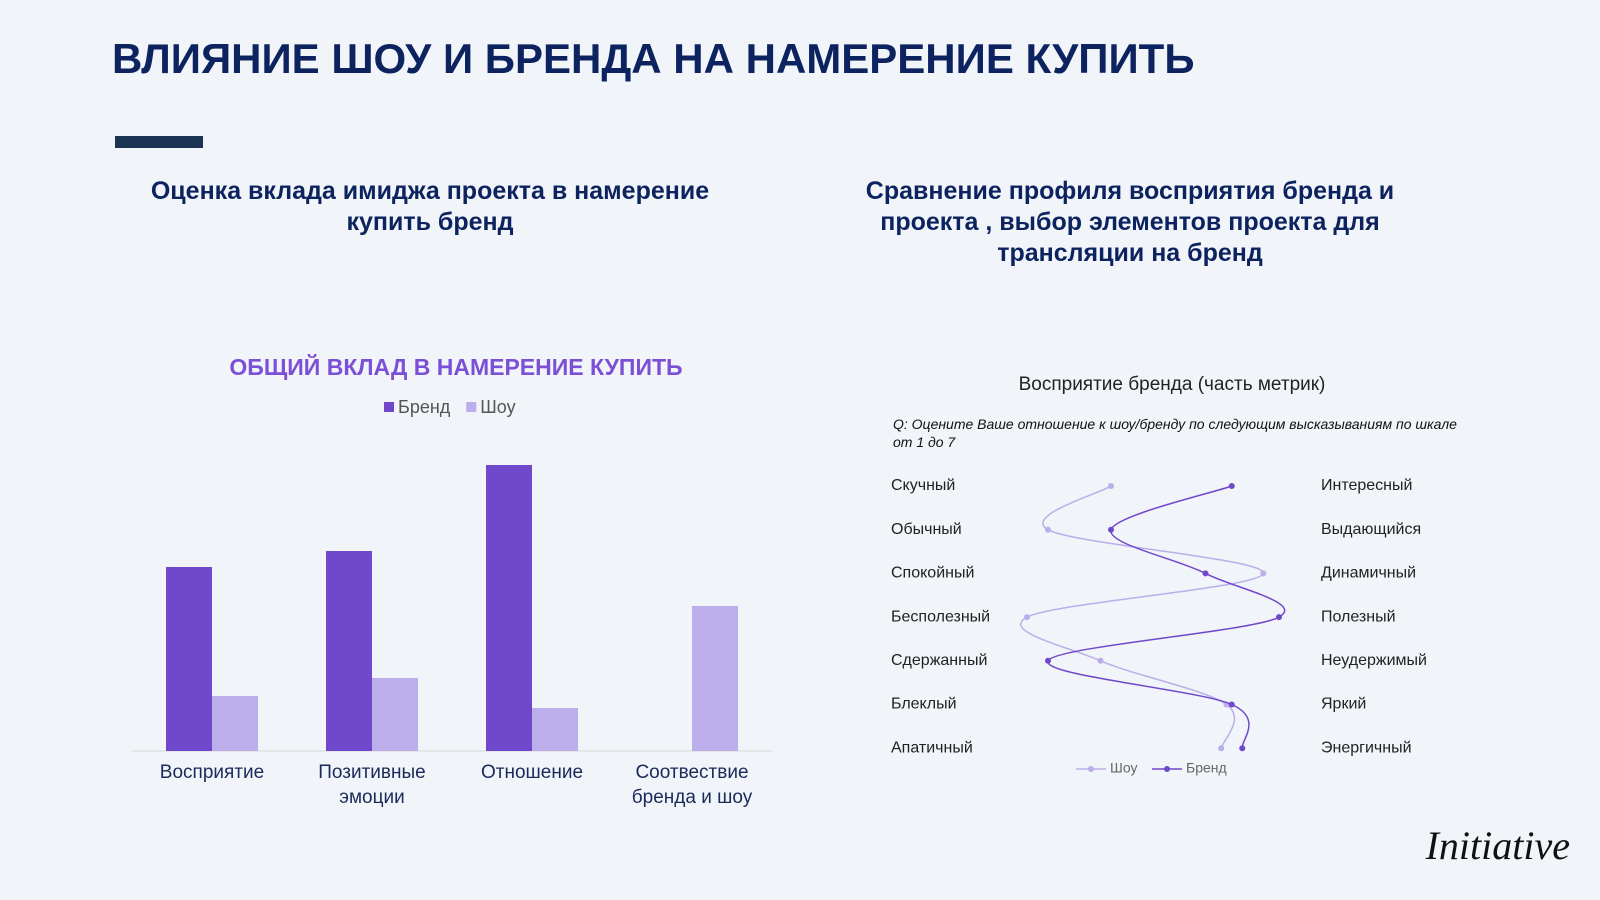  Describe the element at coordinates (1366, 485) in the screenshot. I see `right-label: Интересный` at that location.